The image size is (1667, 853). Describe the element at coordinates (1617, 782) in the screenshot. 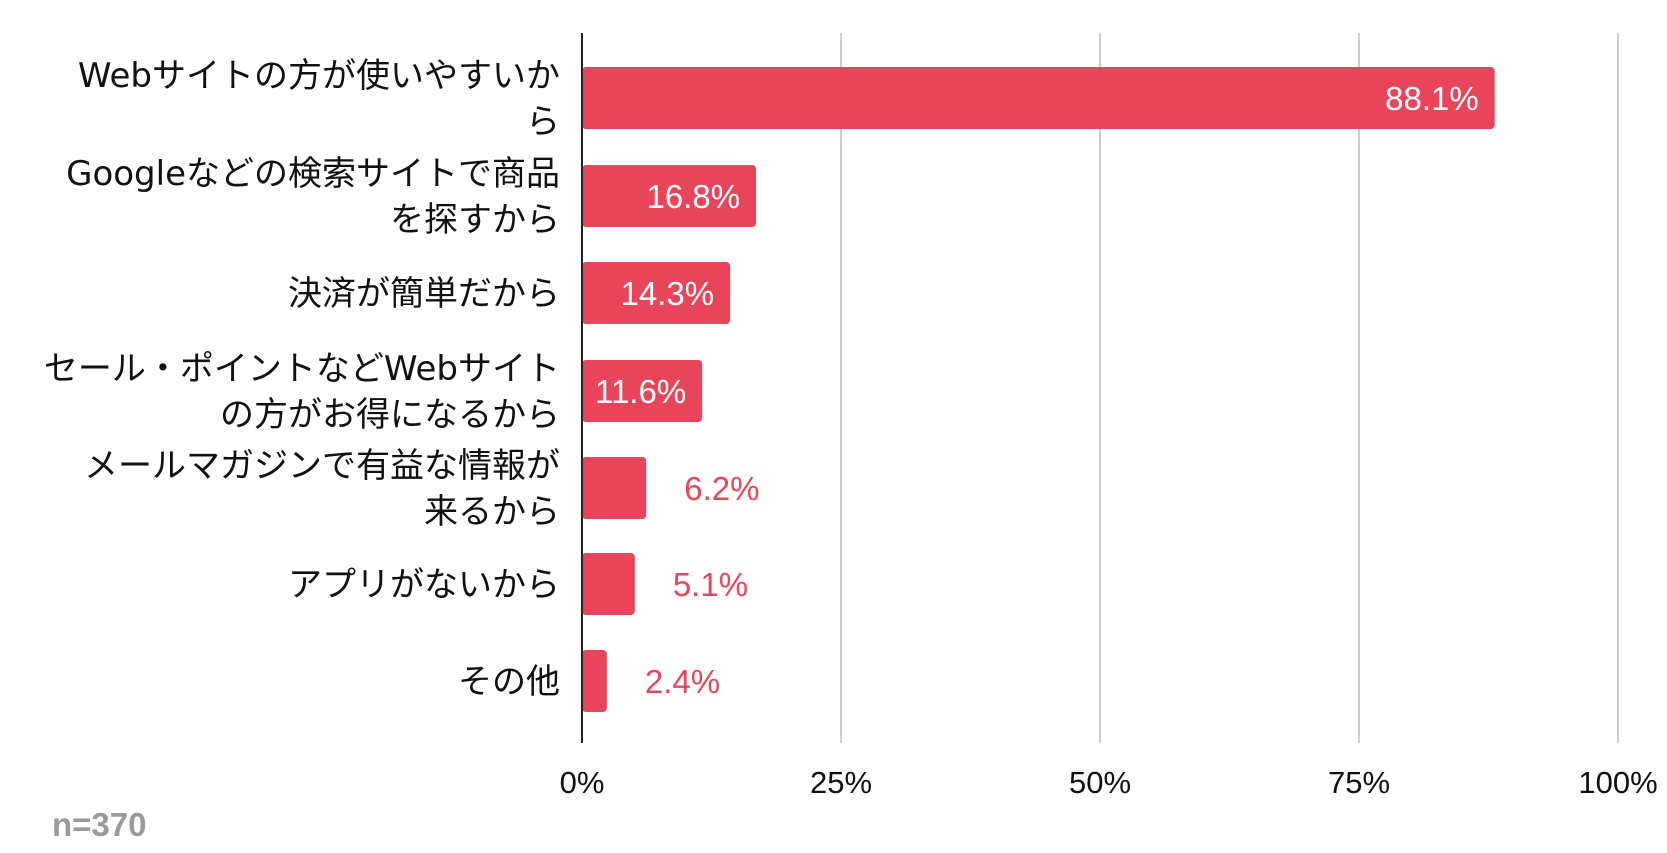

I see `x-tick-label: 100%` at that location.